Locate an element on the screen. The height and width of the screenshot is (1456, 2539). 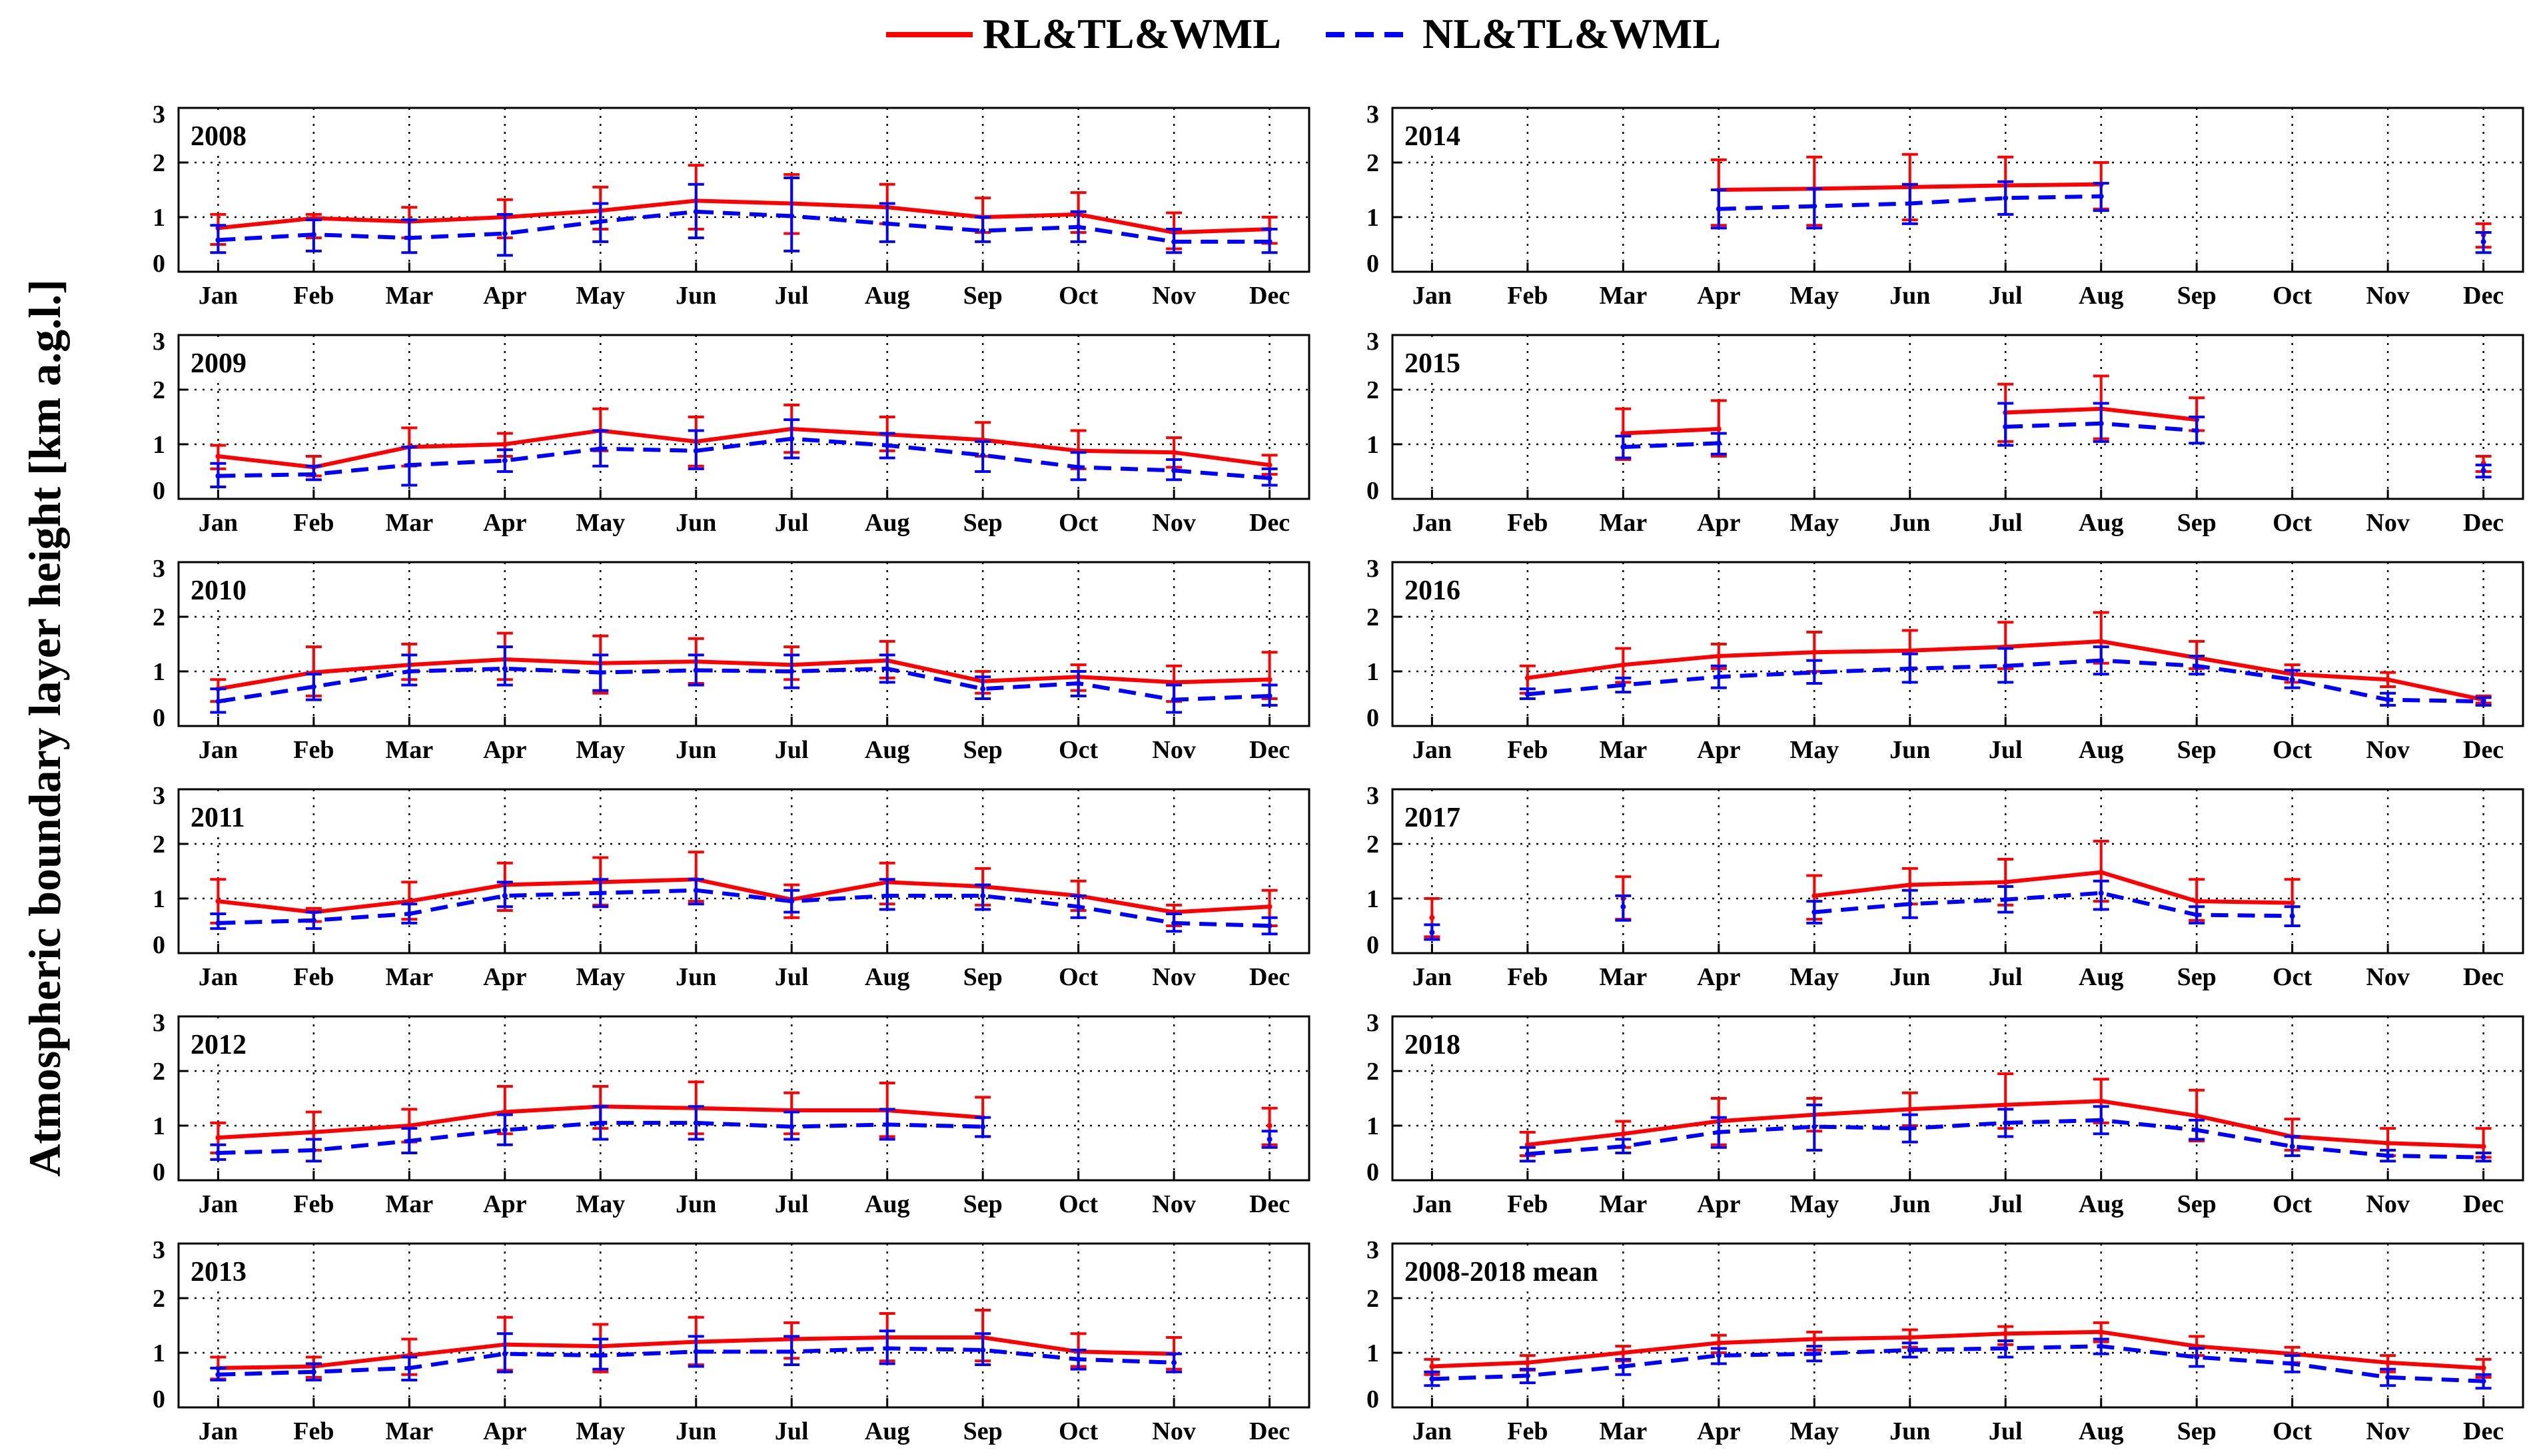
panel-title: 2013 is located at coordinates (219, 1272).